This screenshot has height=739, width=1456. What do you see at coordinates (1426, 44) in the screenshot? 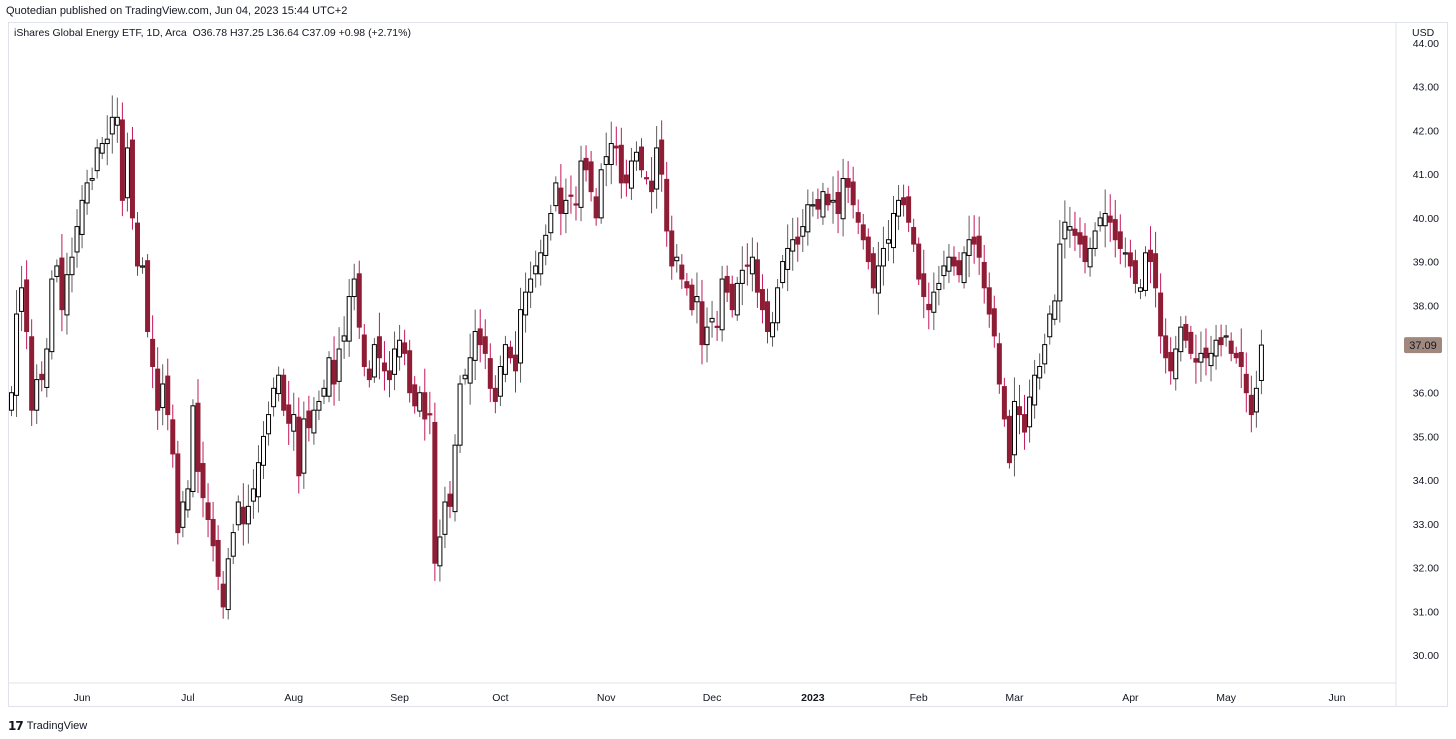
I see `price-tick-label: 44.00` at bounding box center [1426, 44].